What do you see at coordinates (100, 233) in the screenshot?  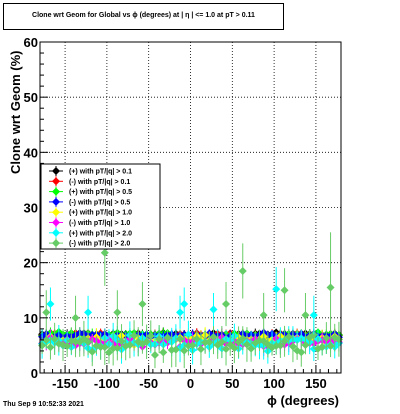 I see `legend-entry-label: (+) with pT/|q| > 2.0` at bounding box center [100, 233].